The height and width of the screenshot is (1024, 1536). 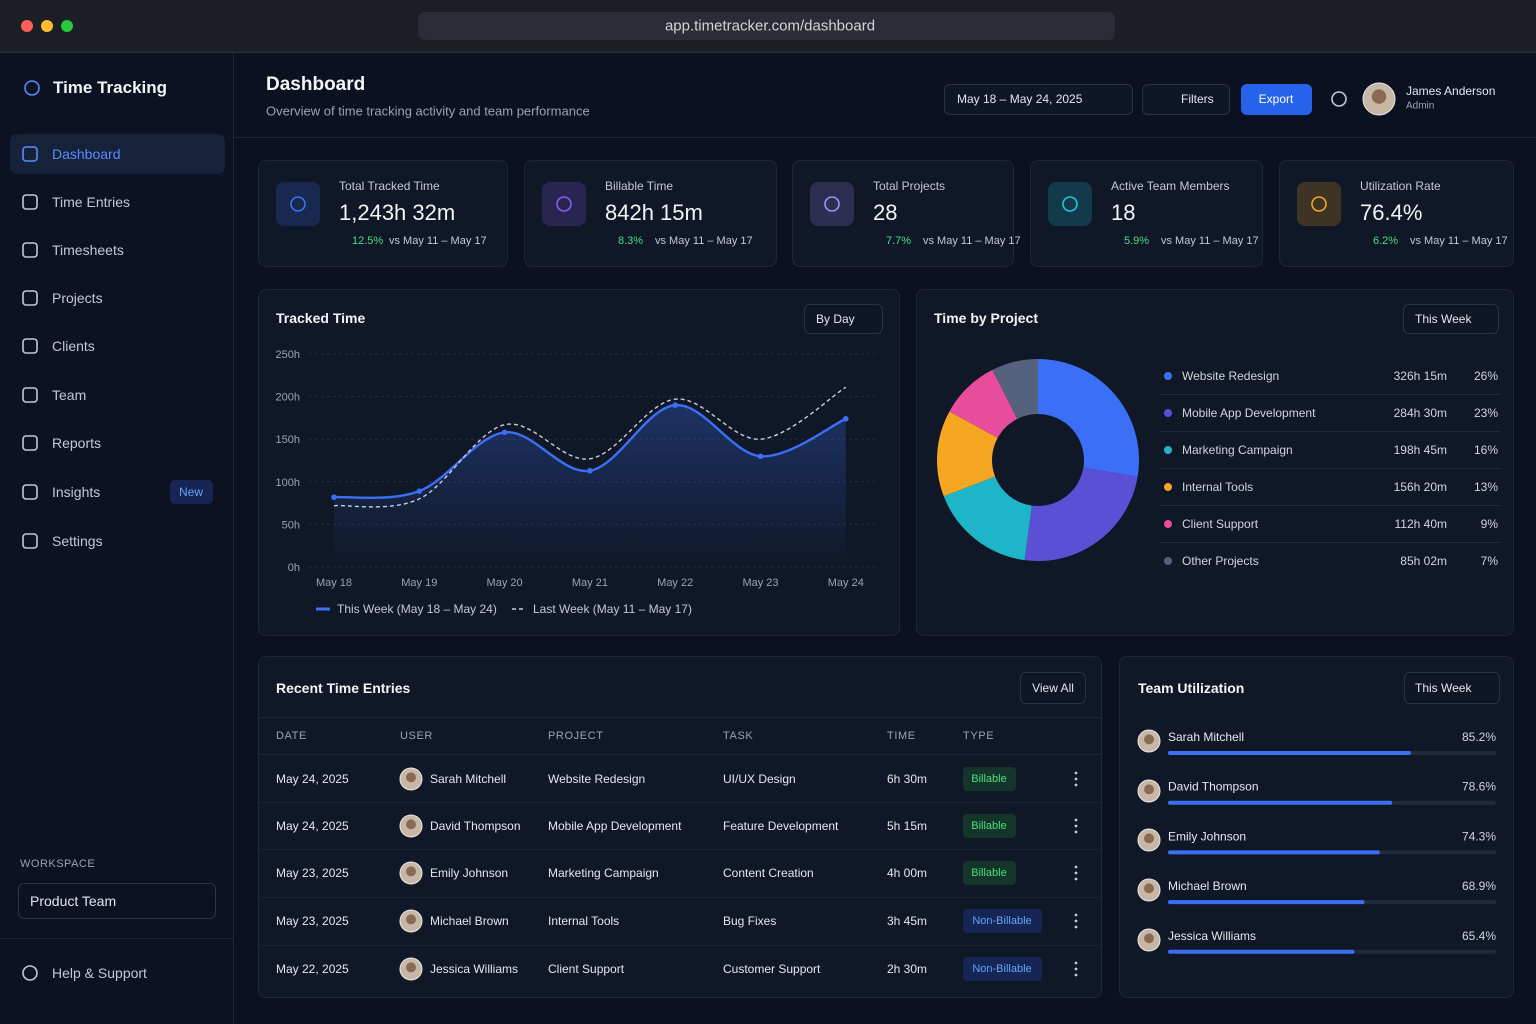 I want to click on nav-item: Insights, so click(x=76, y=492).